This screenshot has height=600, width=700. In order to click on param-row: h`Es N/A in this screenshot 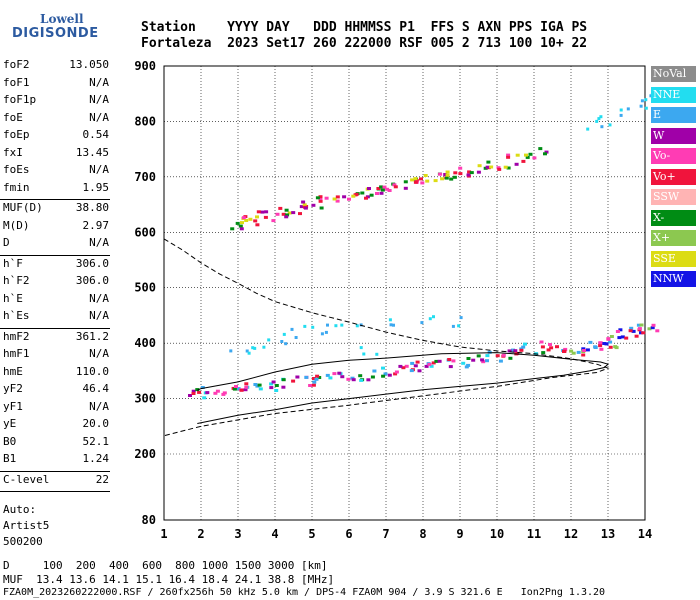, I will do `click(56, 317)`.